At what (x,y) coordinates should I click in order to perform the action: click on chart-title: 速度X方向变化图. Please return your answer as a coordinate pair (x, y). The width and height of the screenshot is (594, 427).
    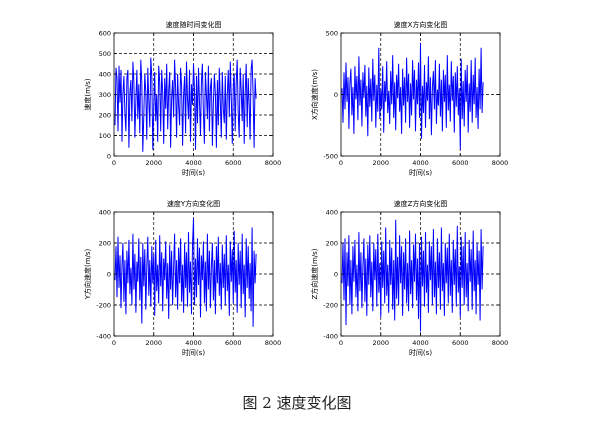
    Looking at the image, I should click on (421, 24).